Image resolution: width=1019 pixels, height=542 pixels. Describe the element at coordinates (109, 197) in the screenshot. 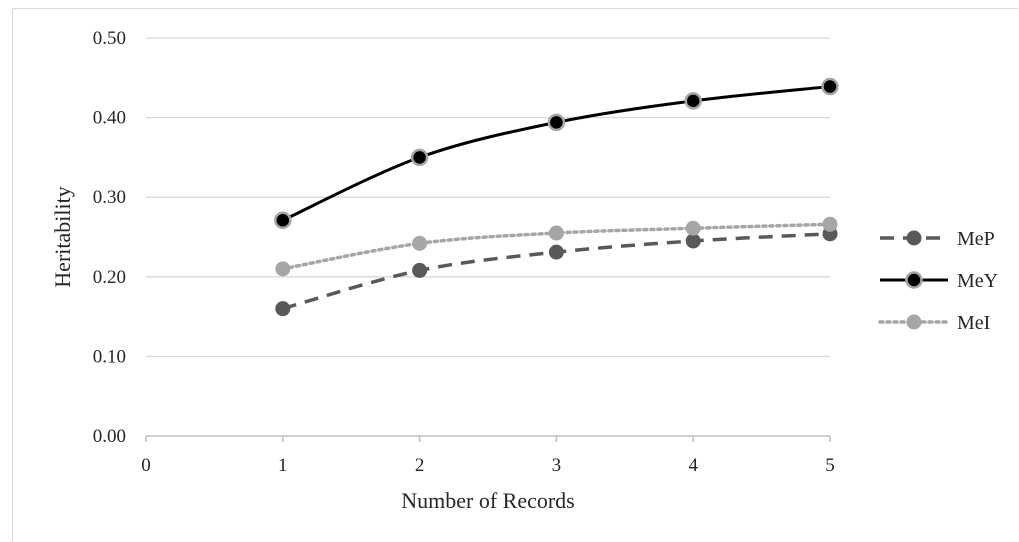

I see `y-tick-label: 0.30` at that location.